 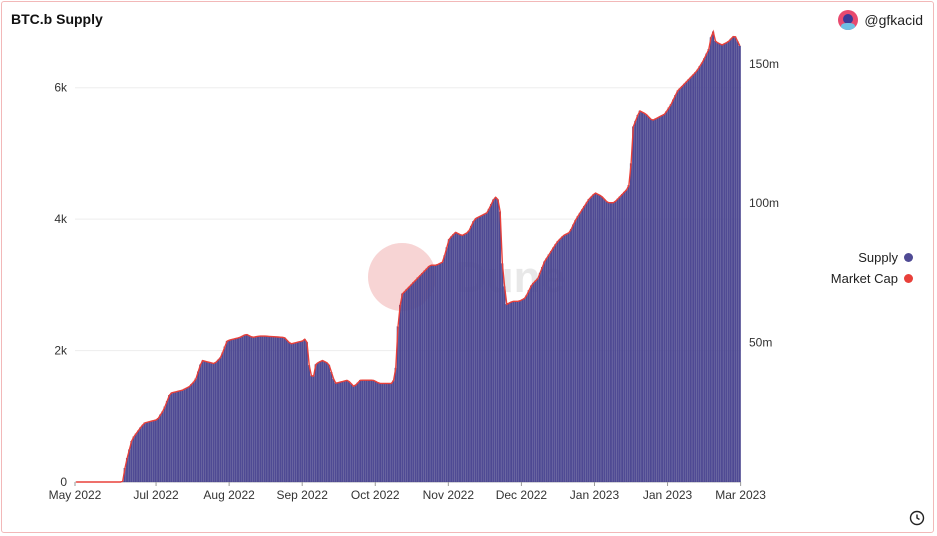 I want to click on x-tick-label: Jul 2022, so click(x=156, y=495).